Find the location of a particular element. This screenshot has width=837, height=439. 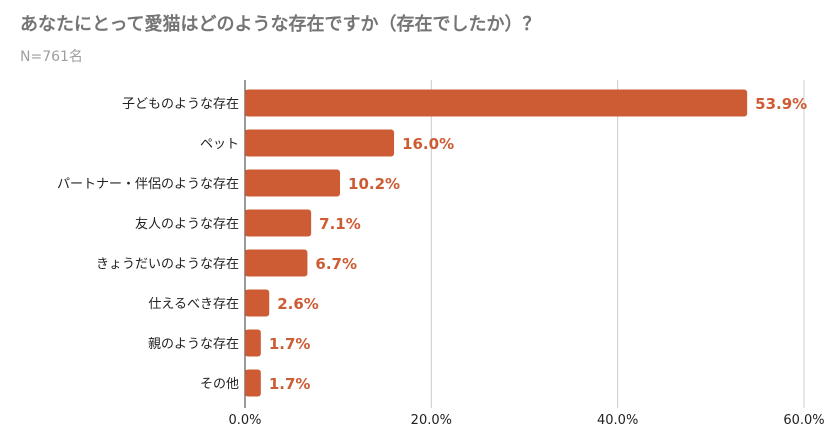

value-label: 7.1% is located at coordinates (340, 224).